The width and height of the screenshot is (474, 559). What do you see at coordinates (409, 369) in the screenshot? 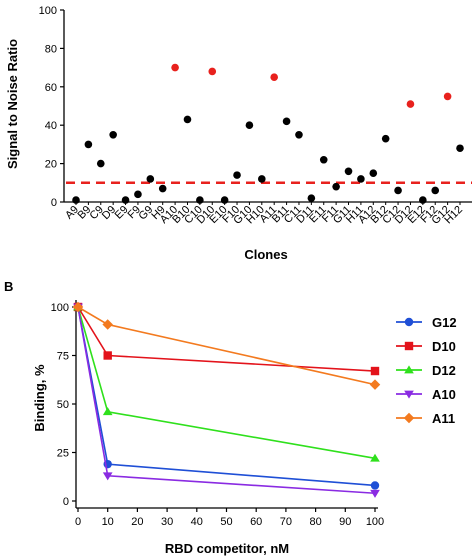
I see `chart-b-legend-marker-d12` at bounding box center [409, 369].